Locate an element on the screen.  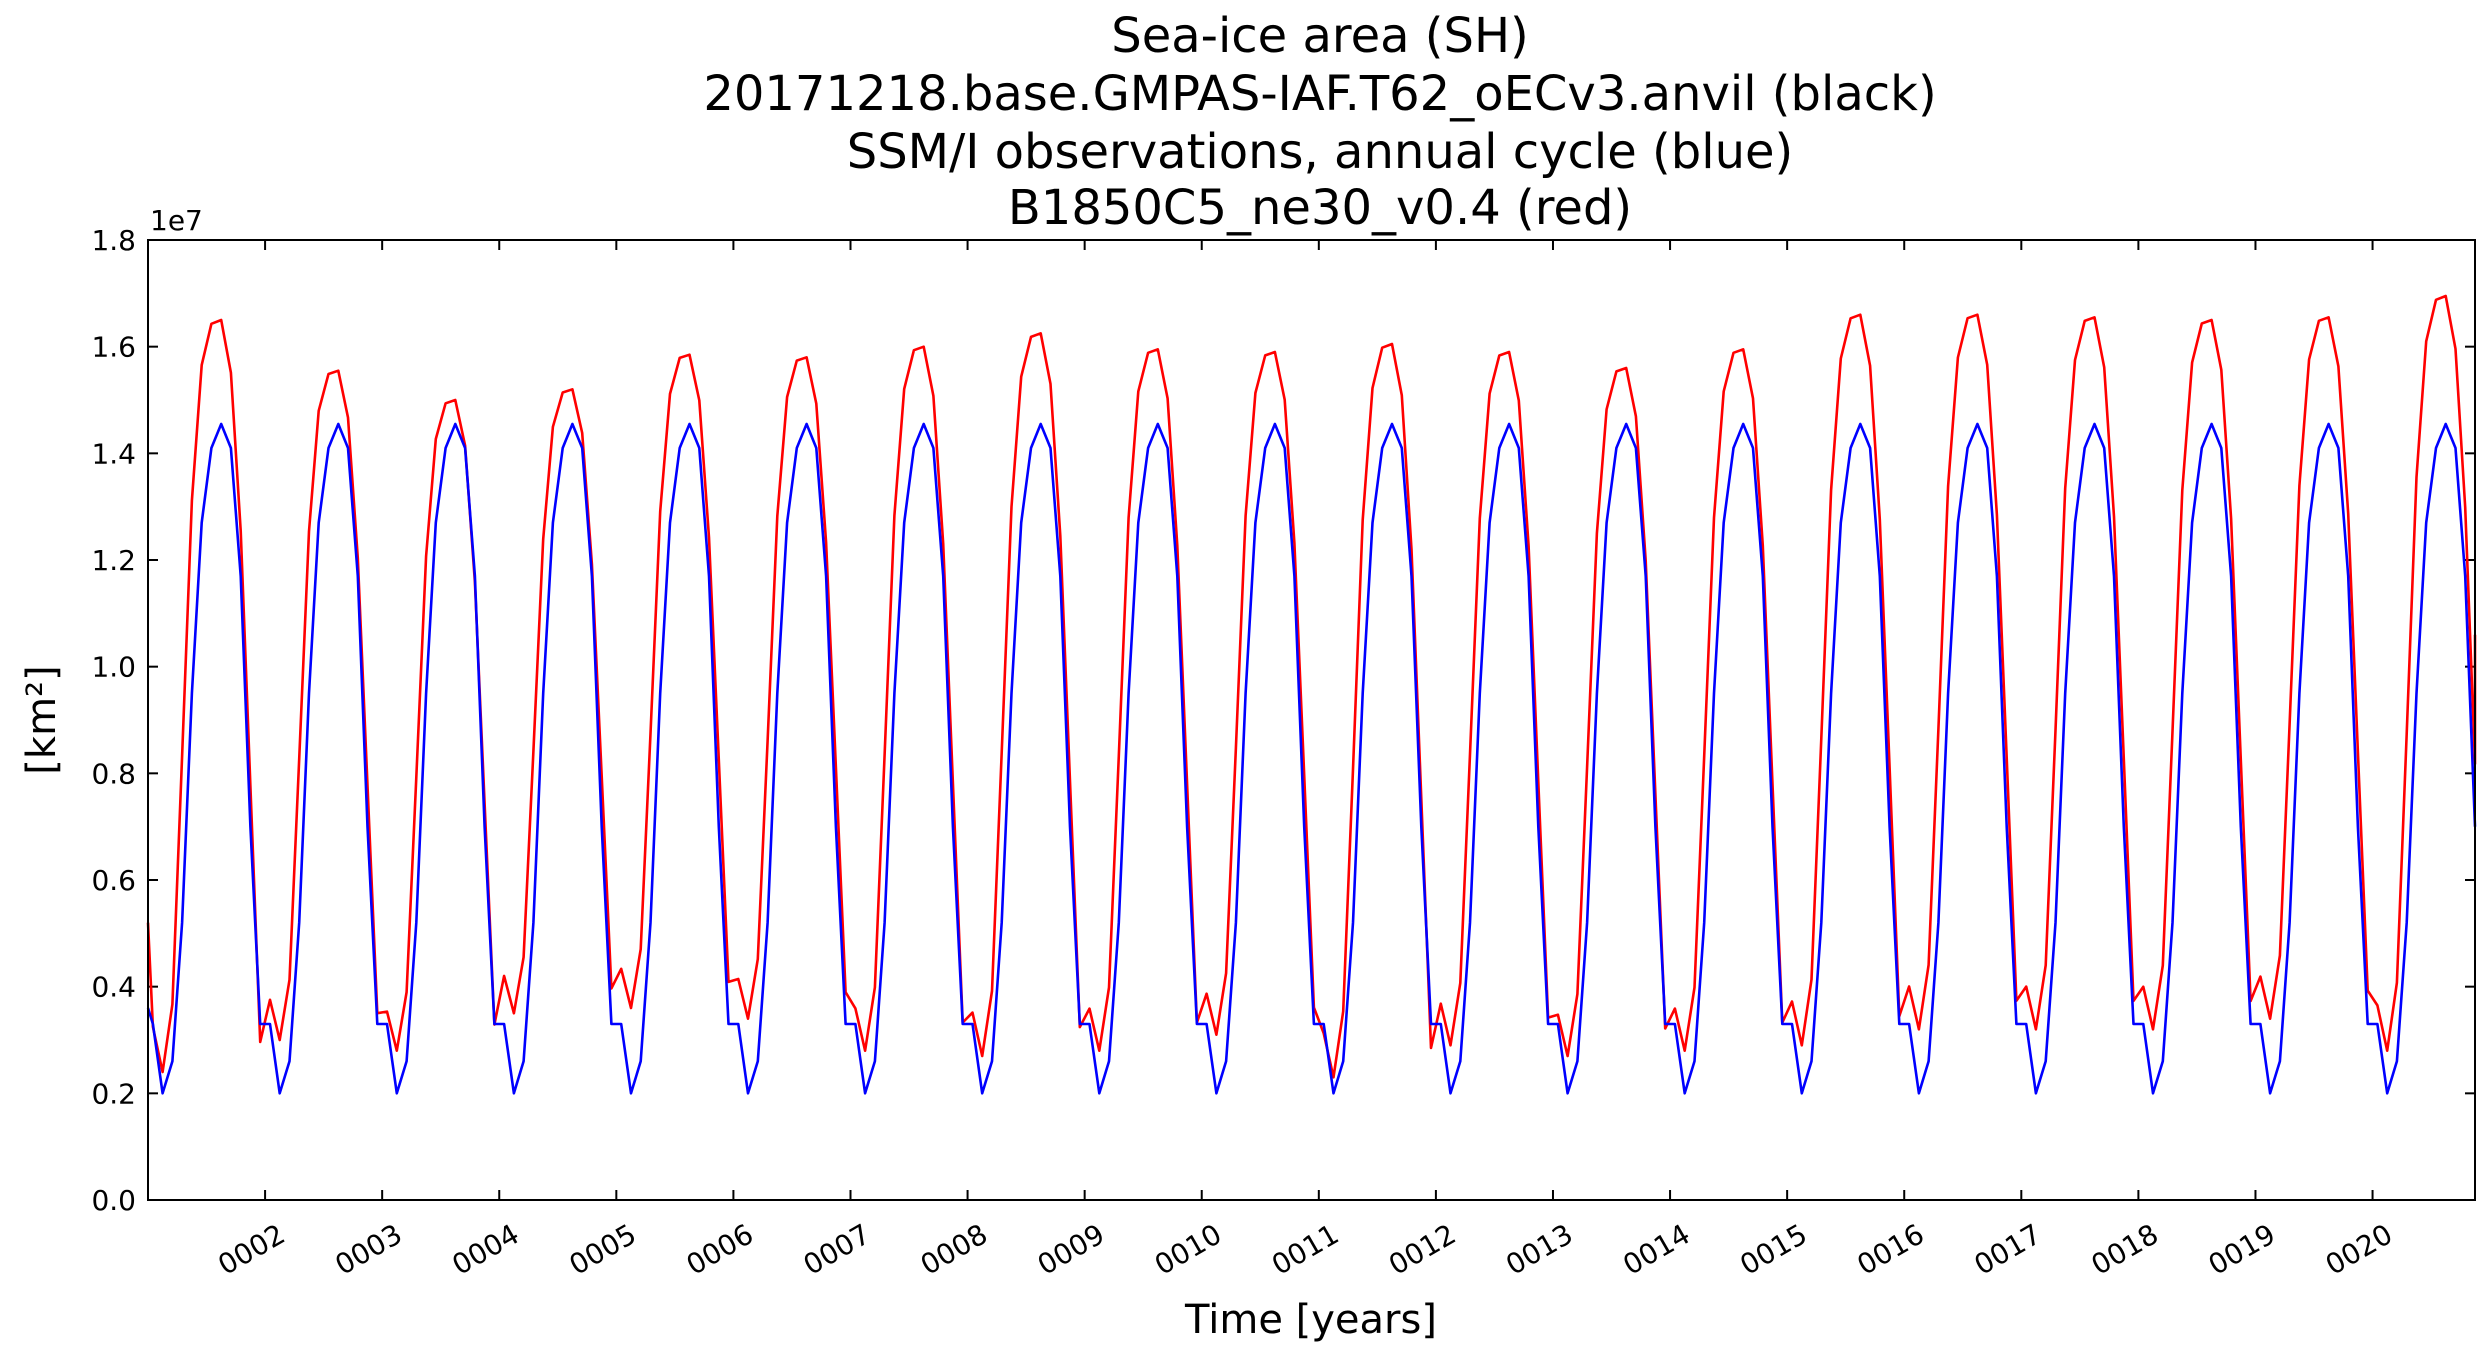
y-tick-label: 1.8 is located at coordinates (113, 240).